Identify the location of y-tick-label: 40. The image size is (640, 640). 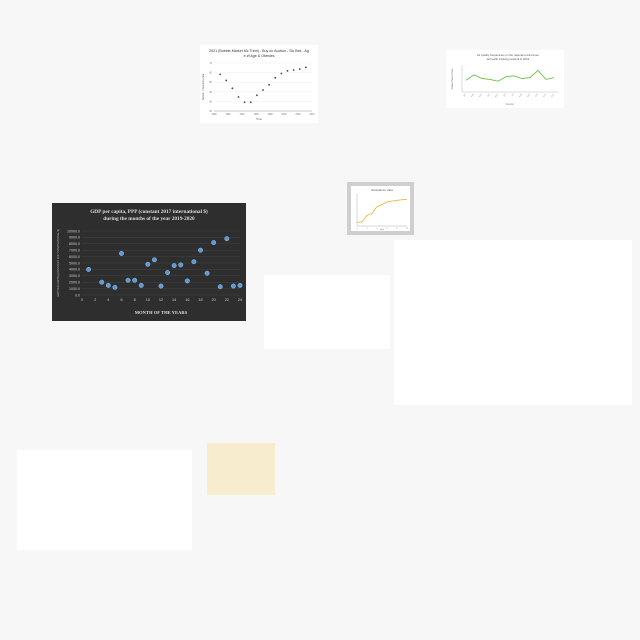
(210, 92).